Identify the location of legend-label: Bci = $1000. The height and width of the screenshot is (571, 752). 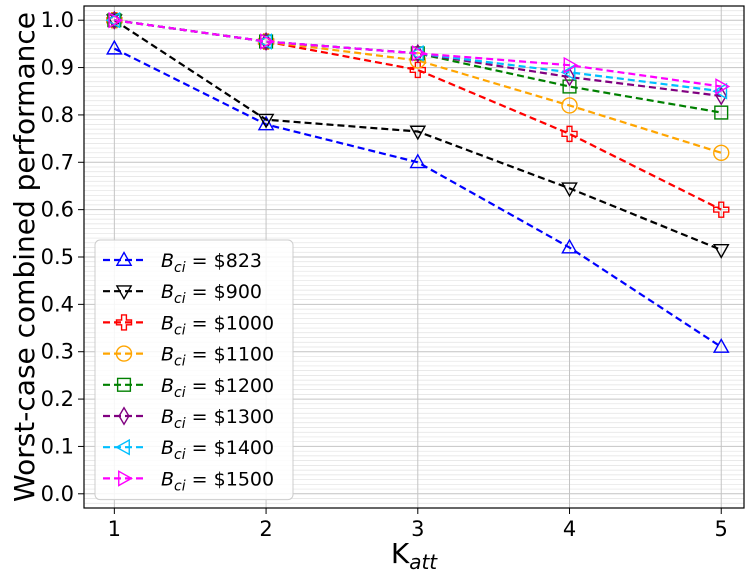
(217, 325).